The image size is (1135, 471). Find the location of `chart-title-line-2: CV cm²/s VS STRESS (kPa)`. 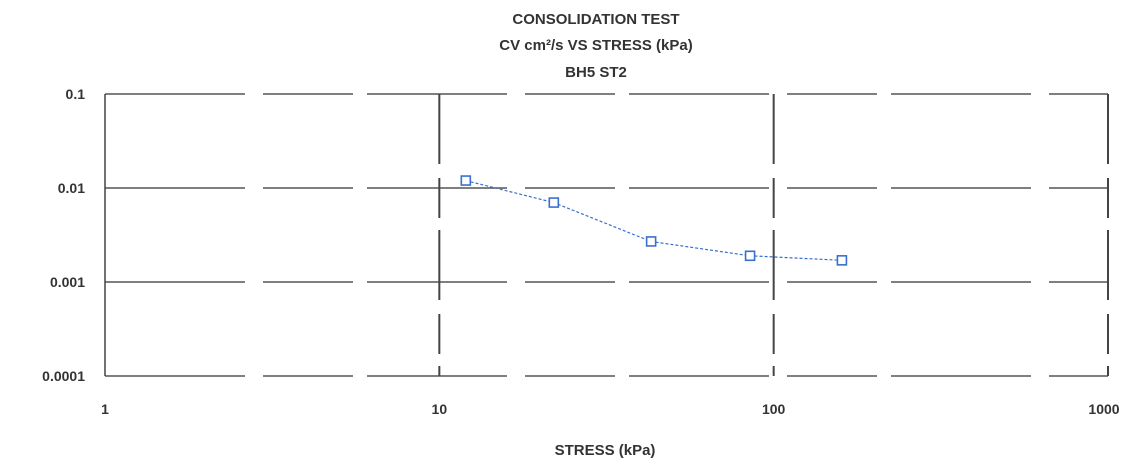

chart-title-line-2: CV cm²/s VS STRESS (kPa) is located at coordinates (595, 45).